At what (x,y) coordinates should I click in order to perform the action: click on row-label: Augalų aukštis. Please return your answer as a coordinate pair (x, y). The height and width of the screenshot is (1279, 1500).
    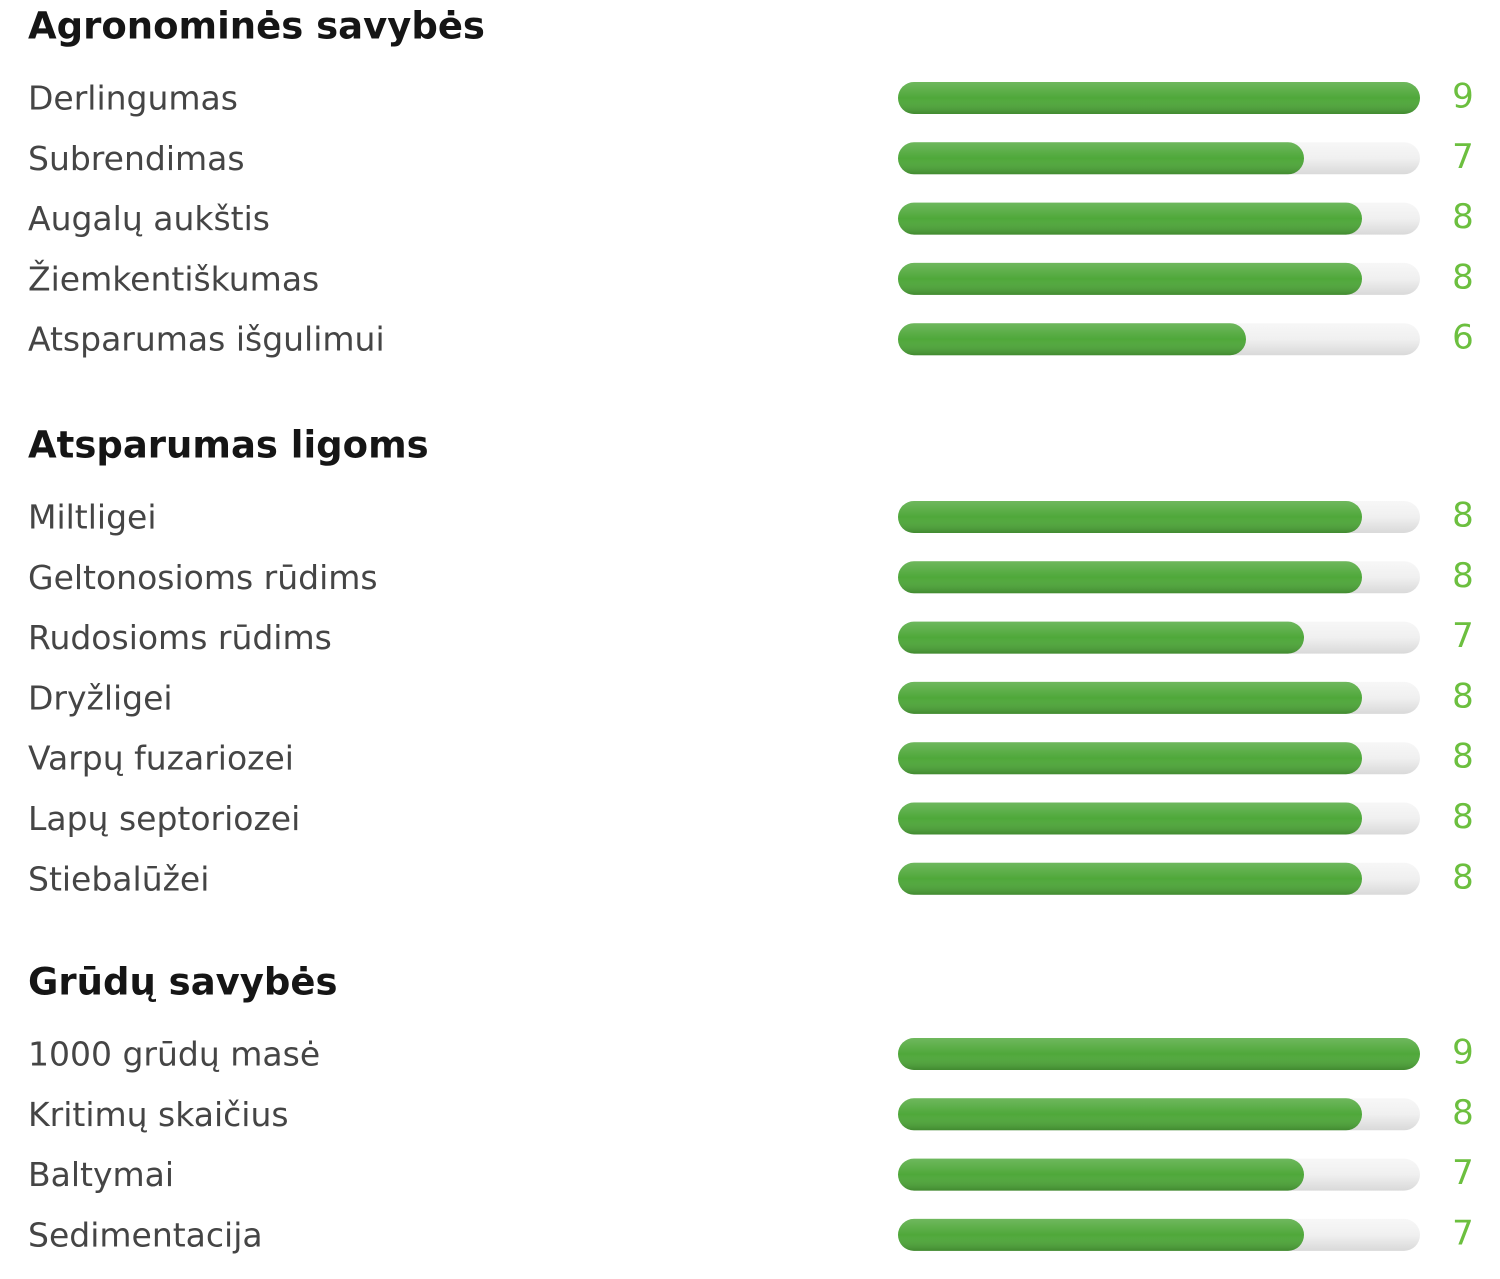
    Looking at the image, I should click on (149, 218).